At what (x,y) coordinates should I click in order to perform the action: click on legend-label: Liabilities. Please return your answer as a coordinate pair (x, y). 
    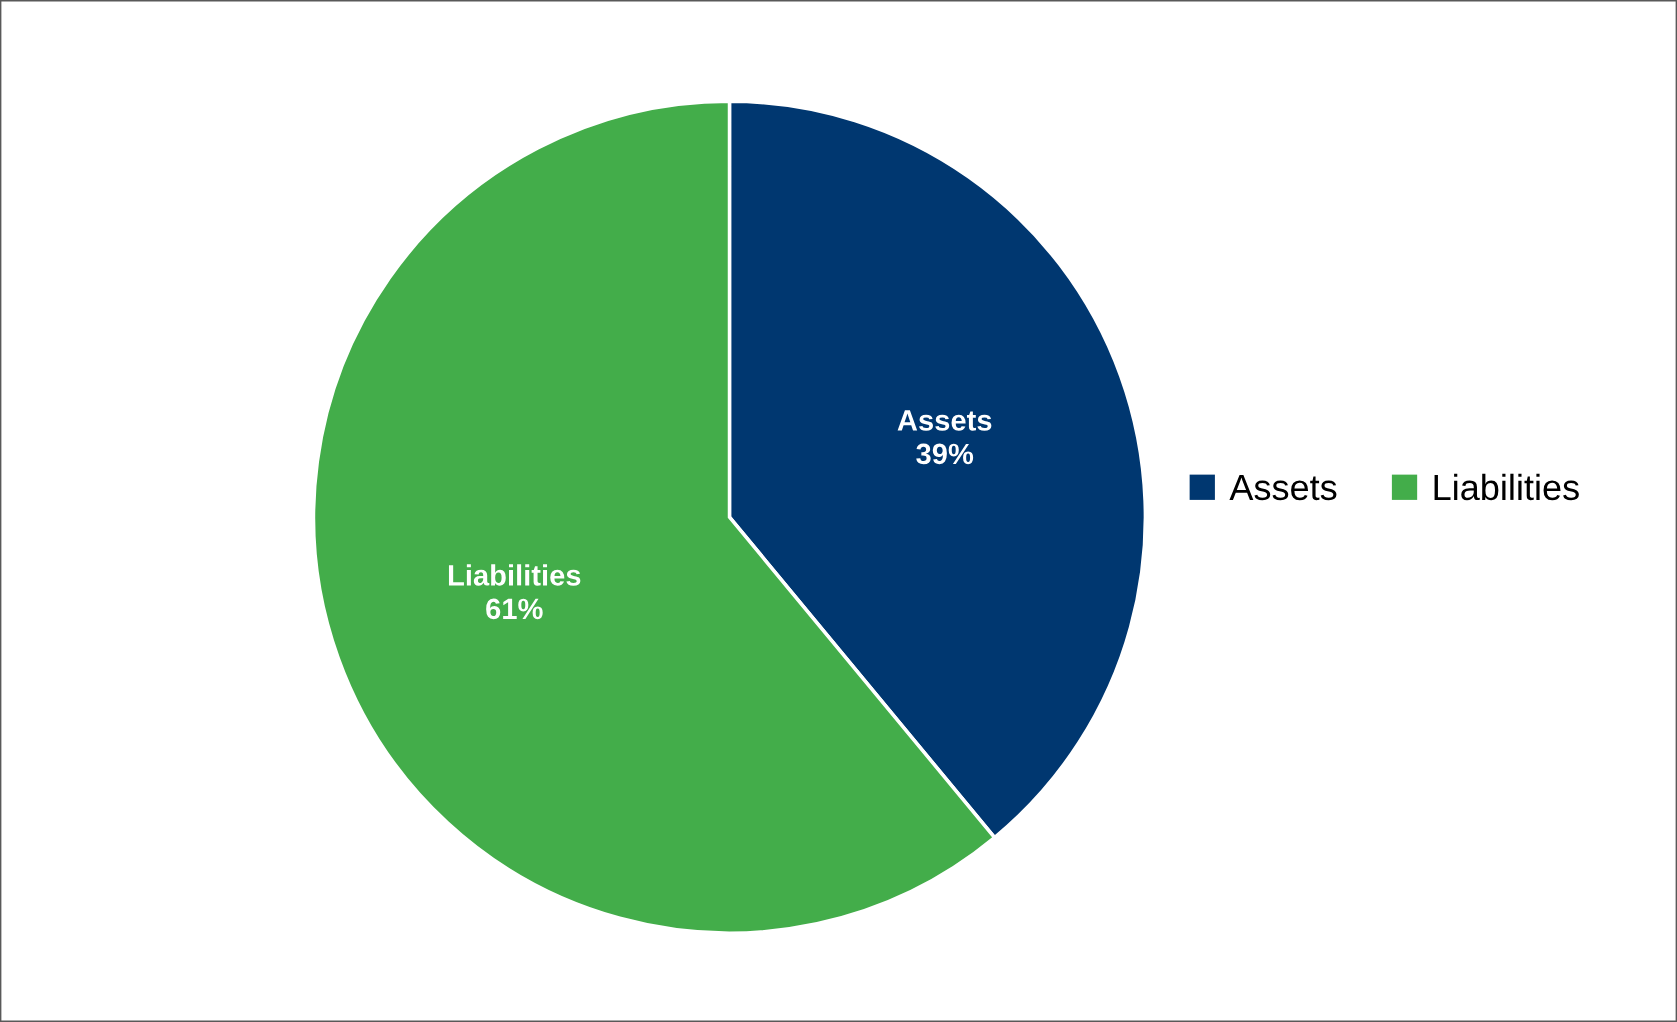
    Looking at the image, I should click on (1506, 487).